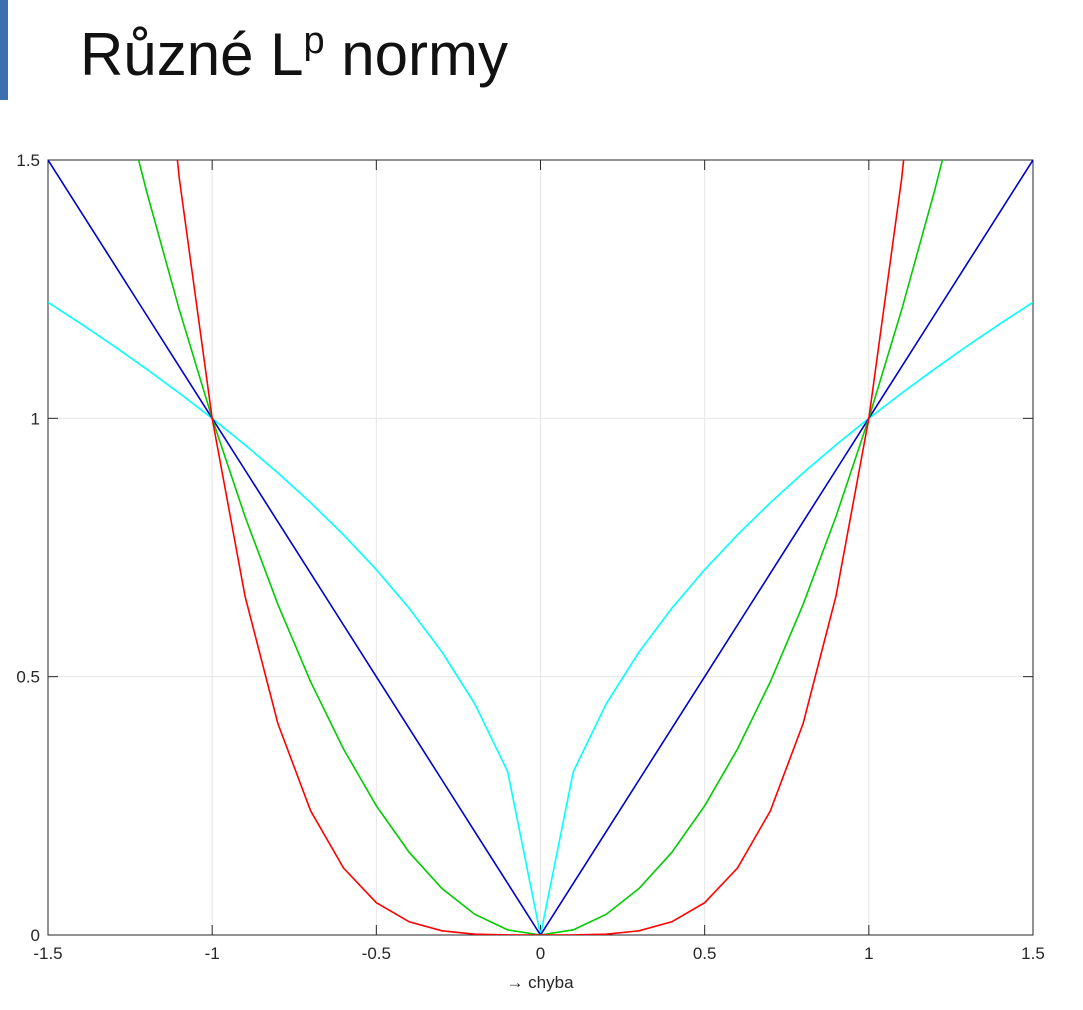 The image size is (1083, 1010). Describe the element at coordinates (416, 54) in the screenshot. I see `title-text: normy` at that location.